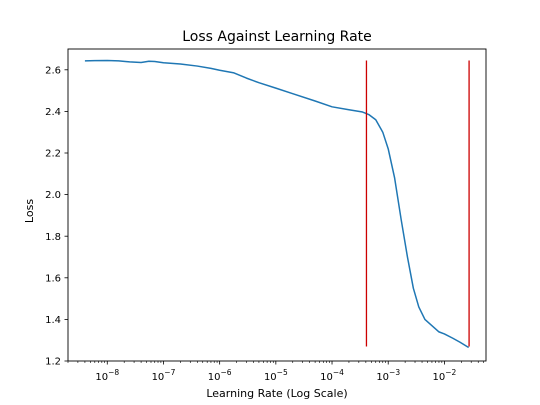 Image resolution: width=540 pixels, height=405 pixels. Describe the element at coordinates (53, 237) in the screenshot. I see `y-tick-label: 1.8` at that location.